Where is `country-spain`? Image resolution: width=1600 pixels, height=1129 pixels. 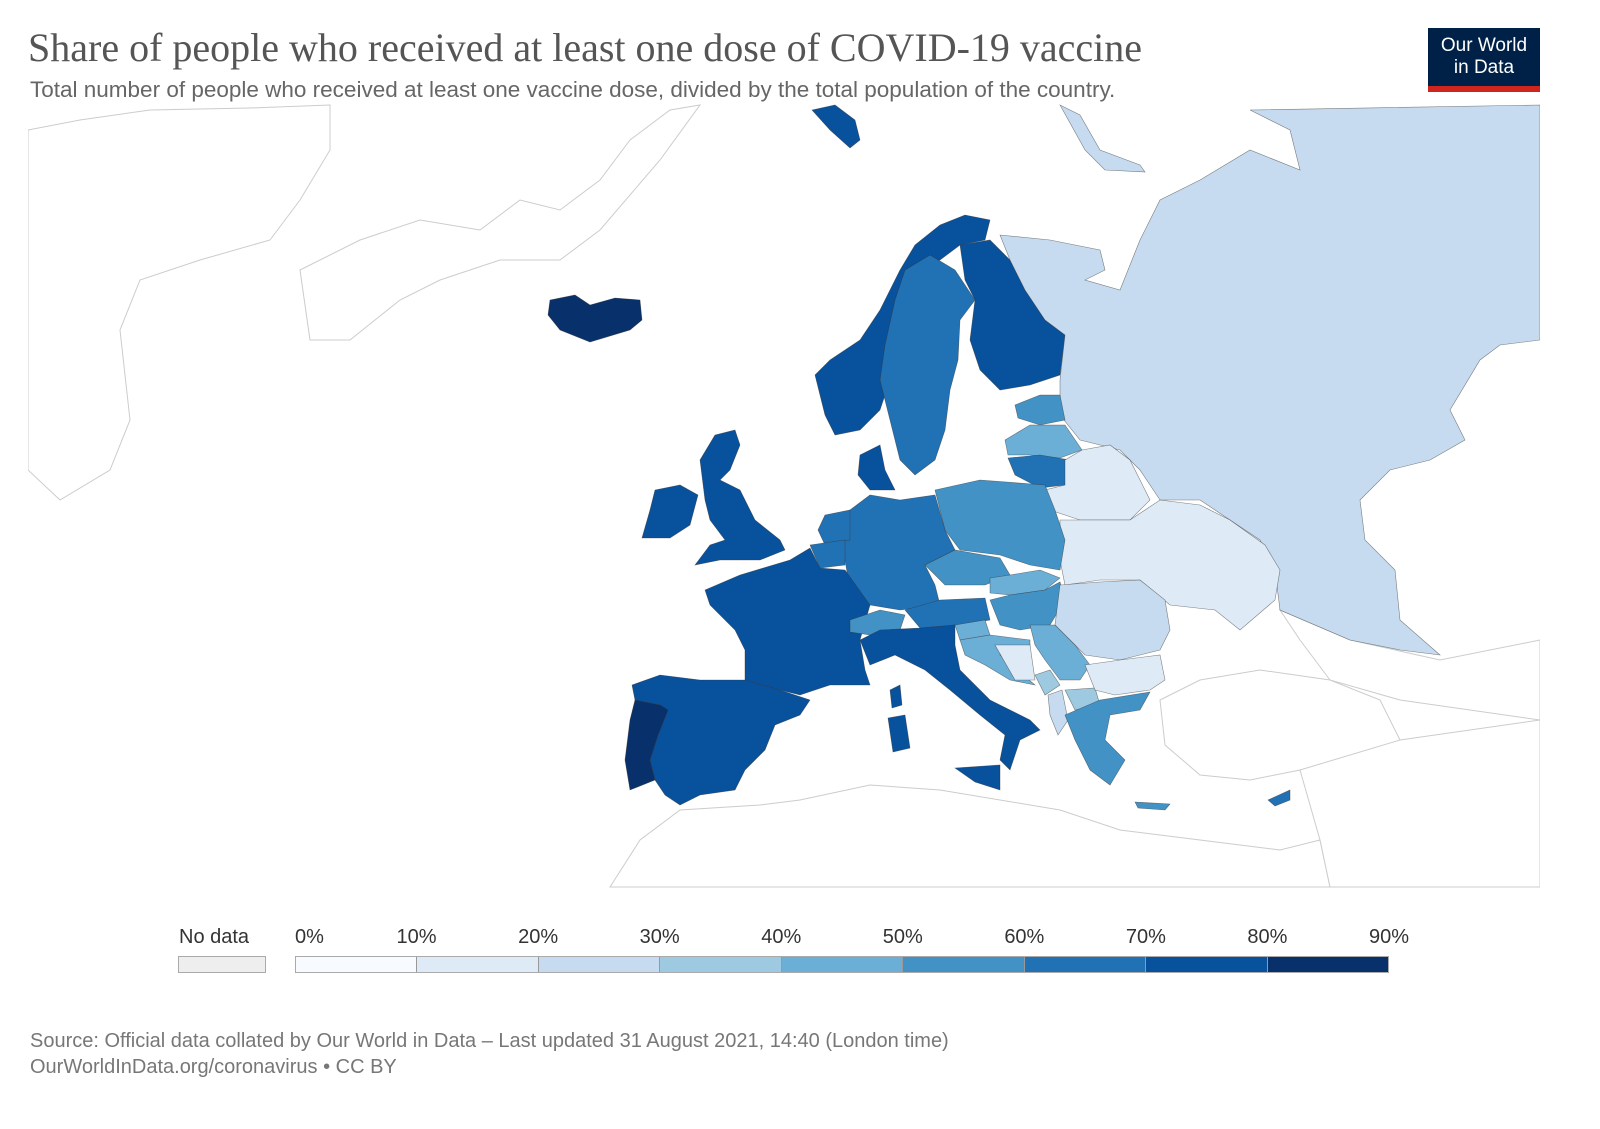
country-spain is located at coordinates (721, 740).